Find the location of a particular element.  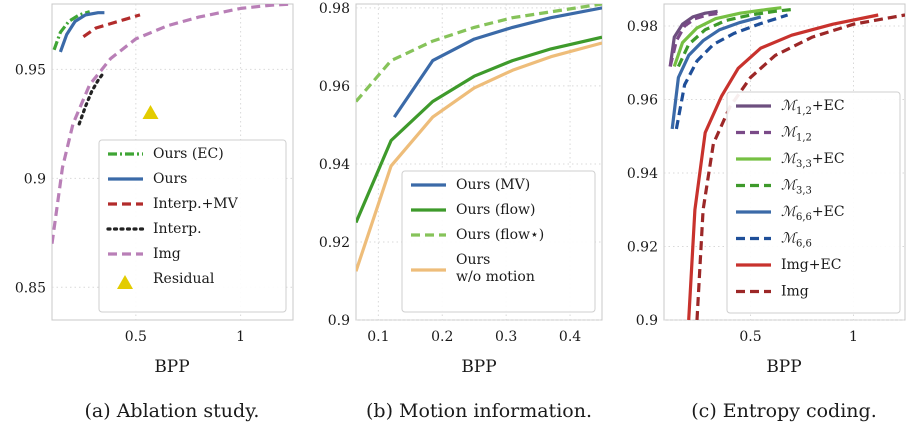

legend-label: Interp.+MV is located at coordinates (196, 204).